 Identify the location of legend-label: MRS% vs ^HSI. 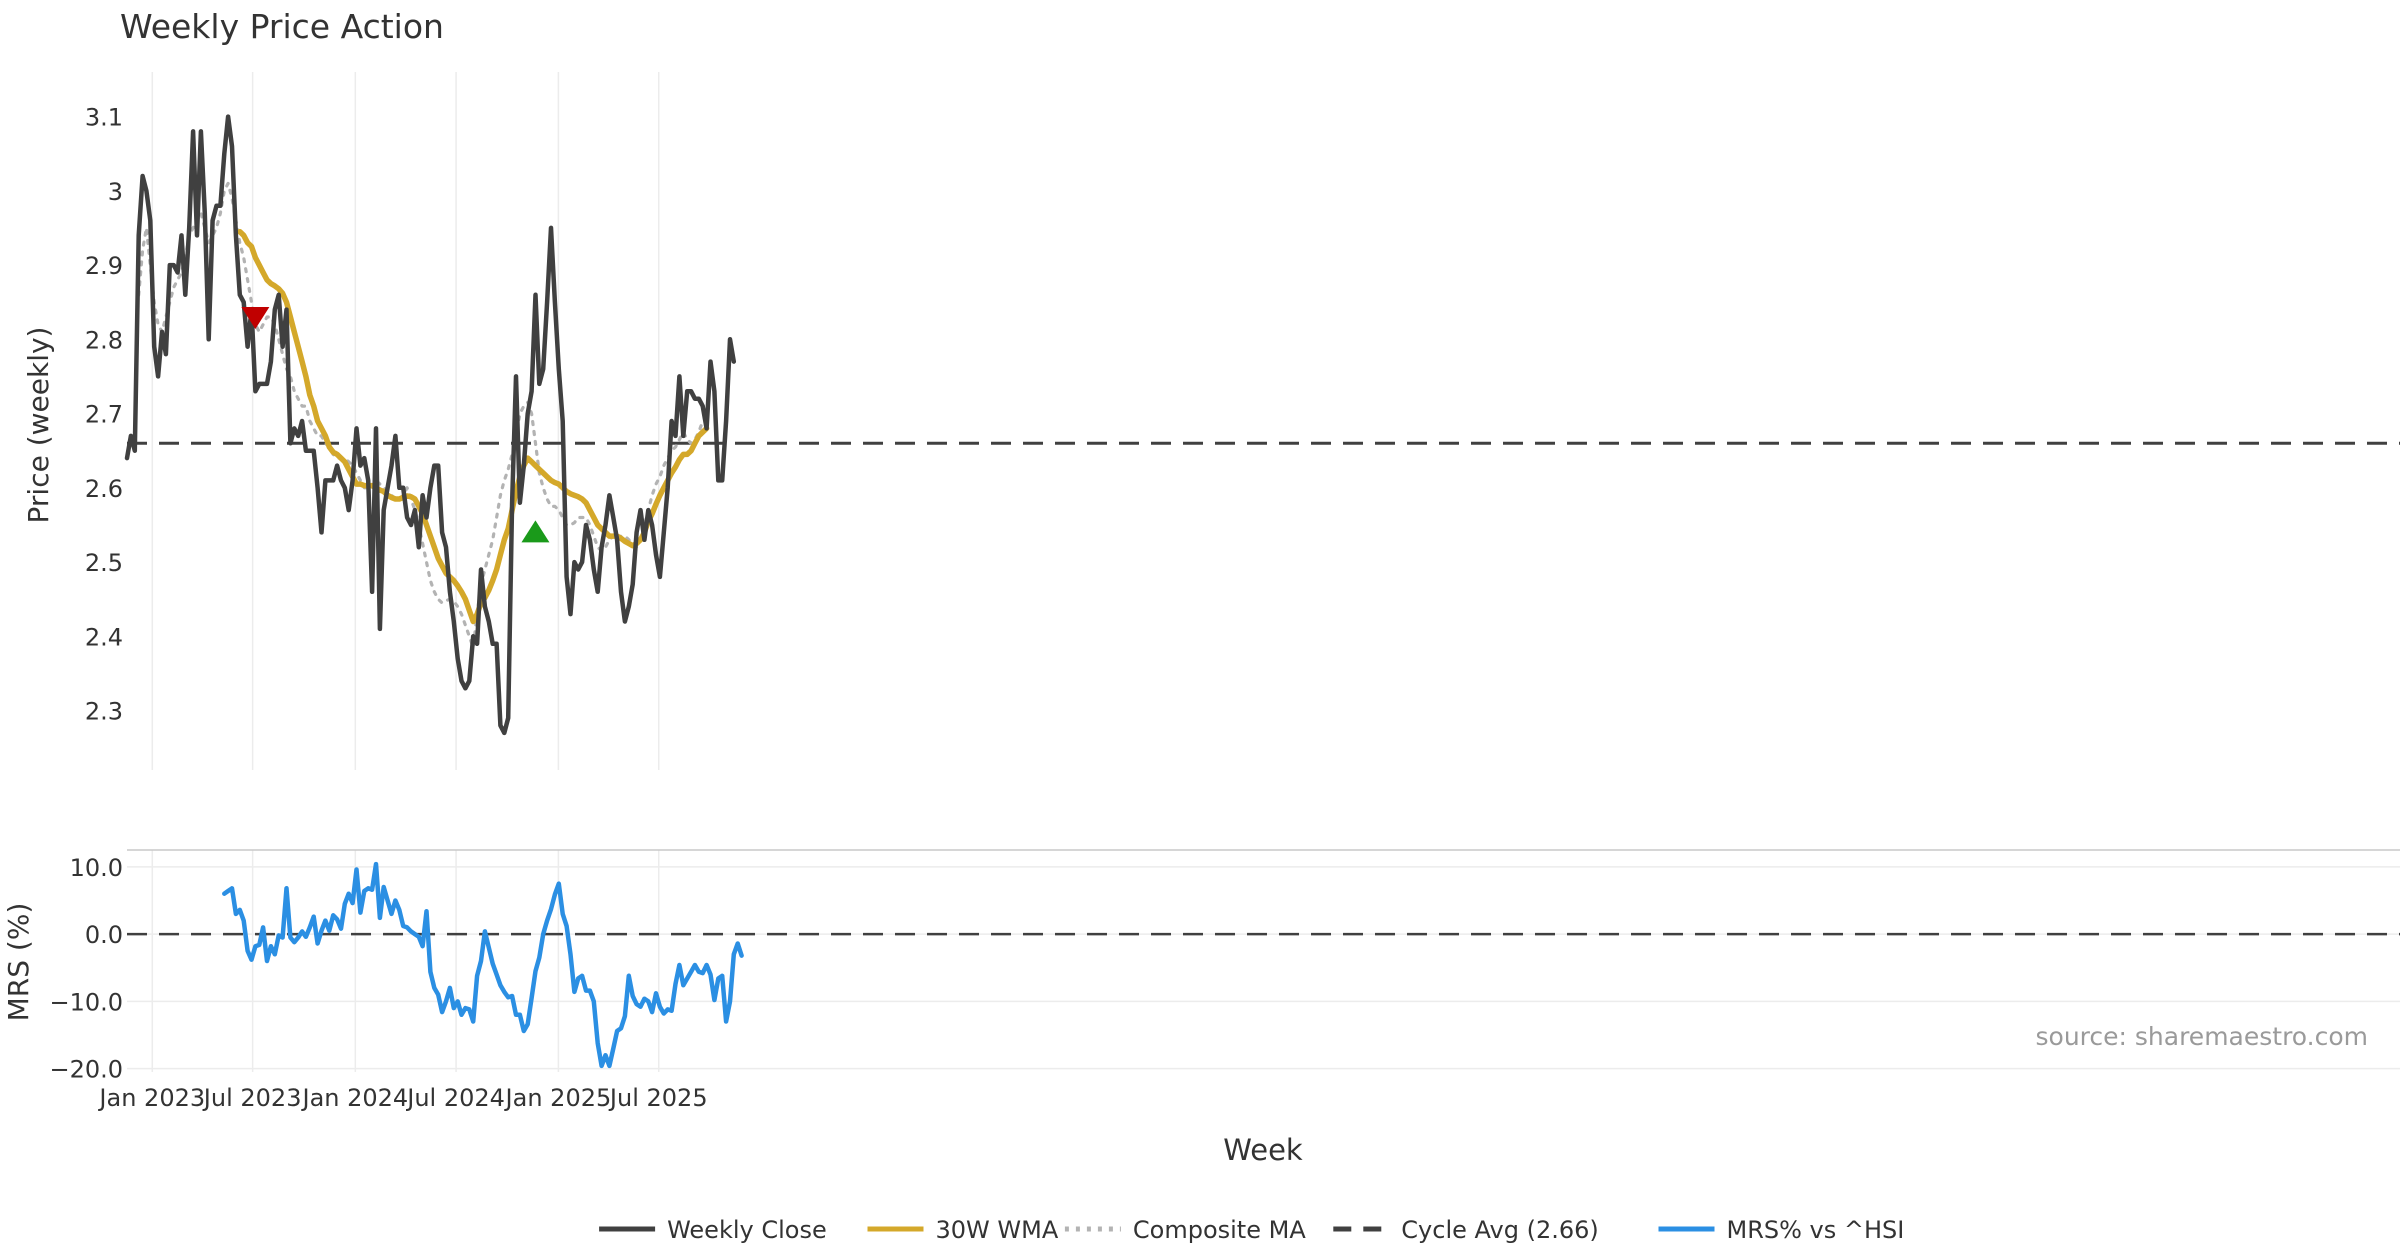
(1816, 1230).